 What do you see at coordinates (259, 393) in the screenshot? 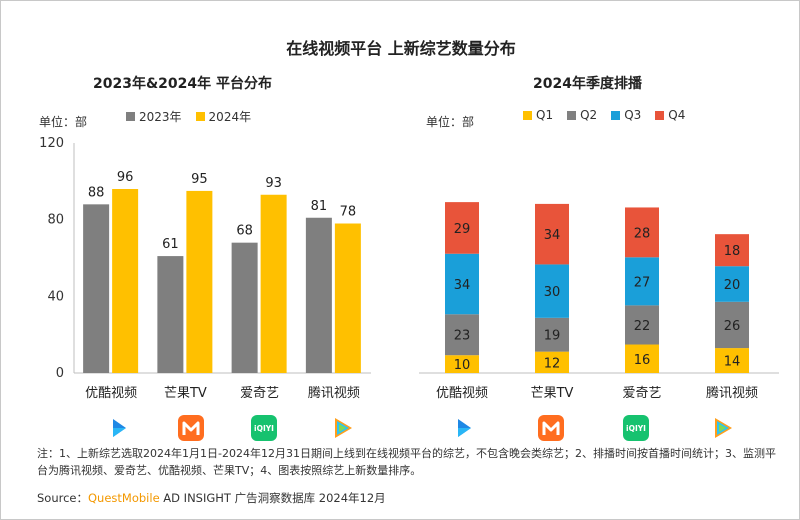
I see `left-x-tick-label: 爱奇艺` at bounding box center [259, 393].